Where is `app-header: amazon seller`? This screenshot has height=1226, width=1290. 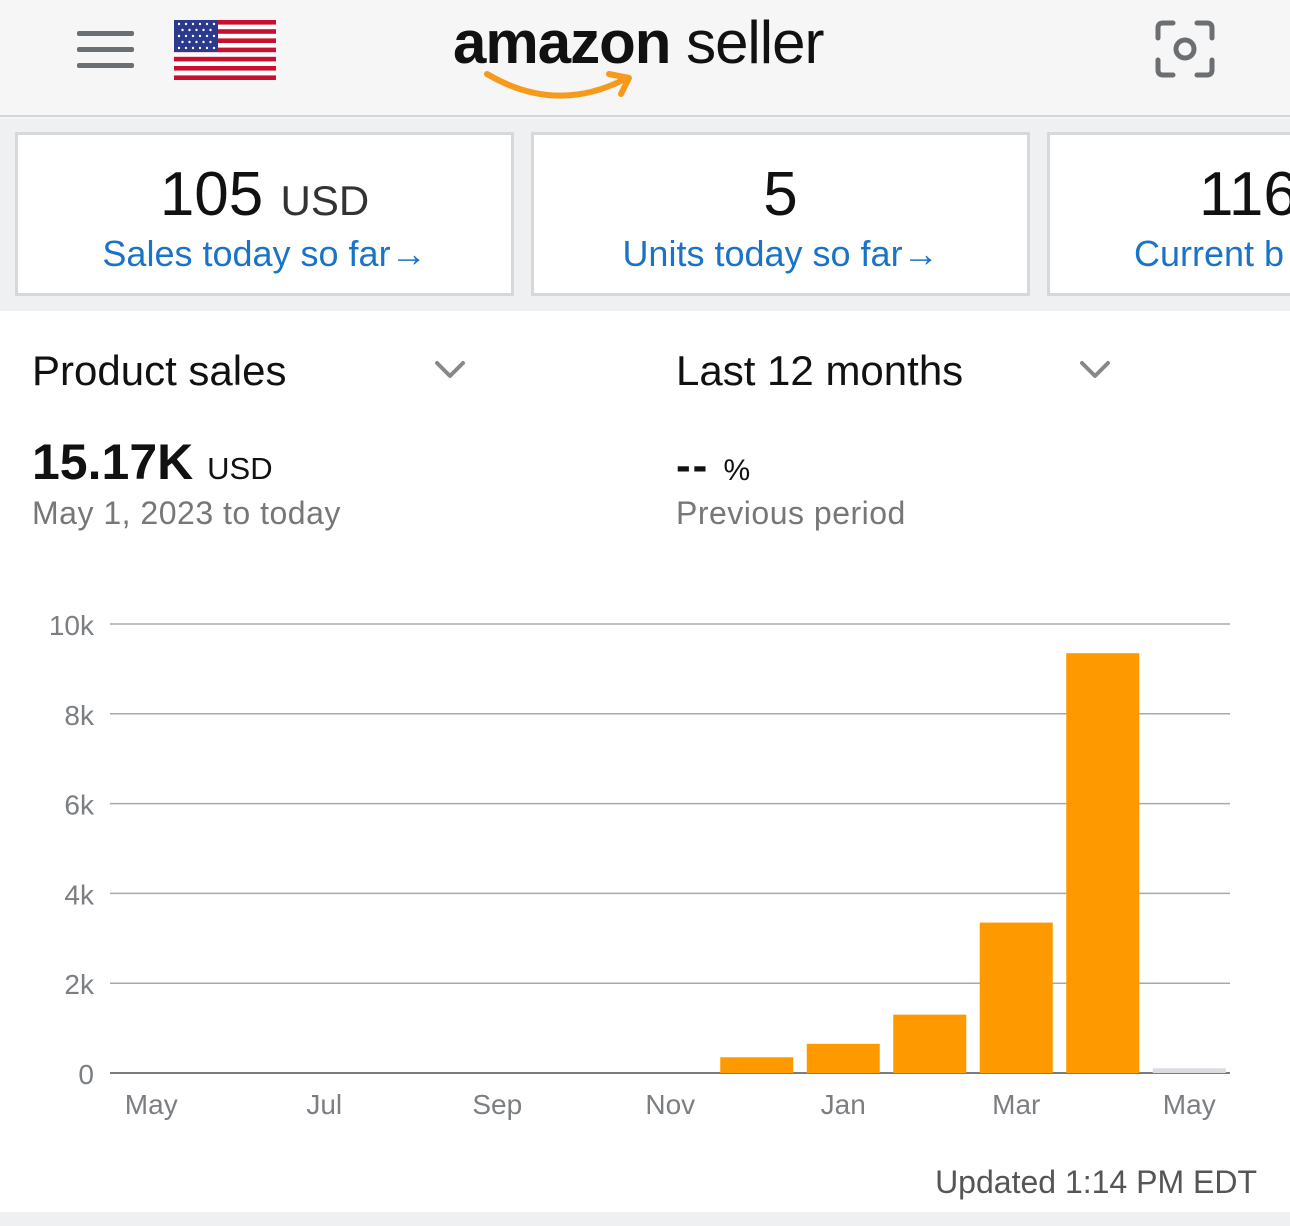
app-header: amazon seller is located at coordinates (645, 58).